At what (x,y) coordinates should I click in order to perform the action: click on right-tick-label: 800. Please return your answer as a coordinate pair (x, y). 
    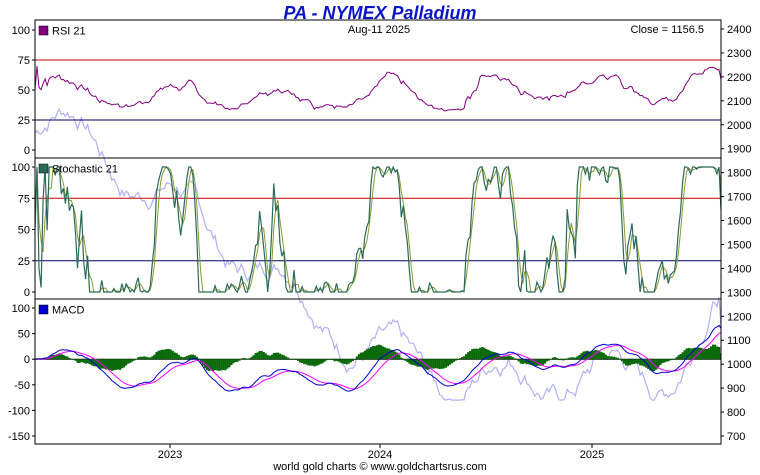
    Looking at the image, I should click on (736, 413).